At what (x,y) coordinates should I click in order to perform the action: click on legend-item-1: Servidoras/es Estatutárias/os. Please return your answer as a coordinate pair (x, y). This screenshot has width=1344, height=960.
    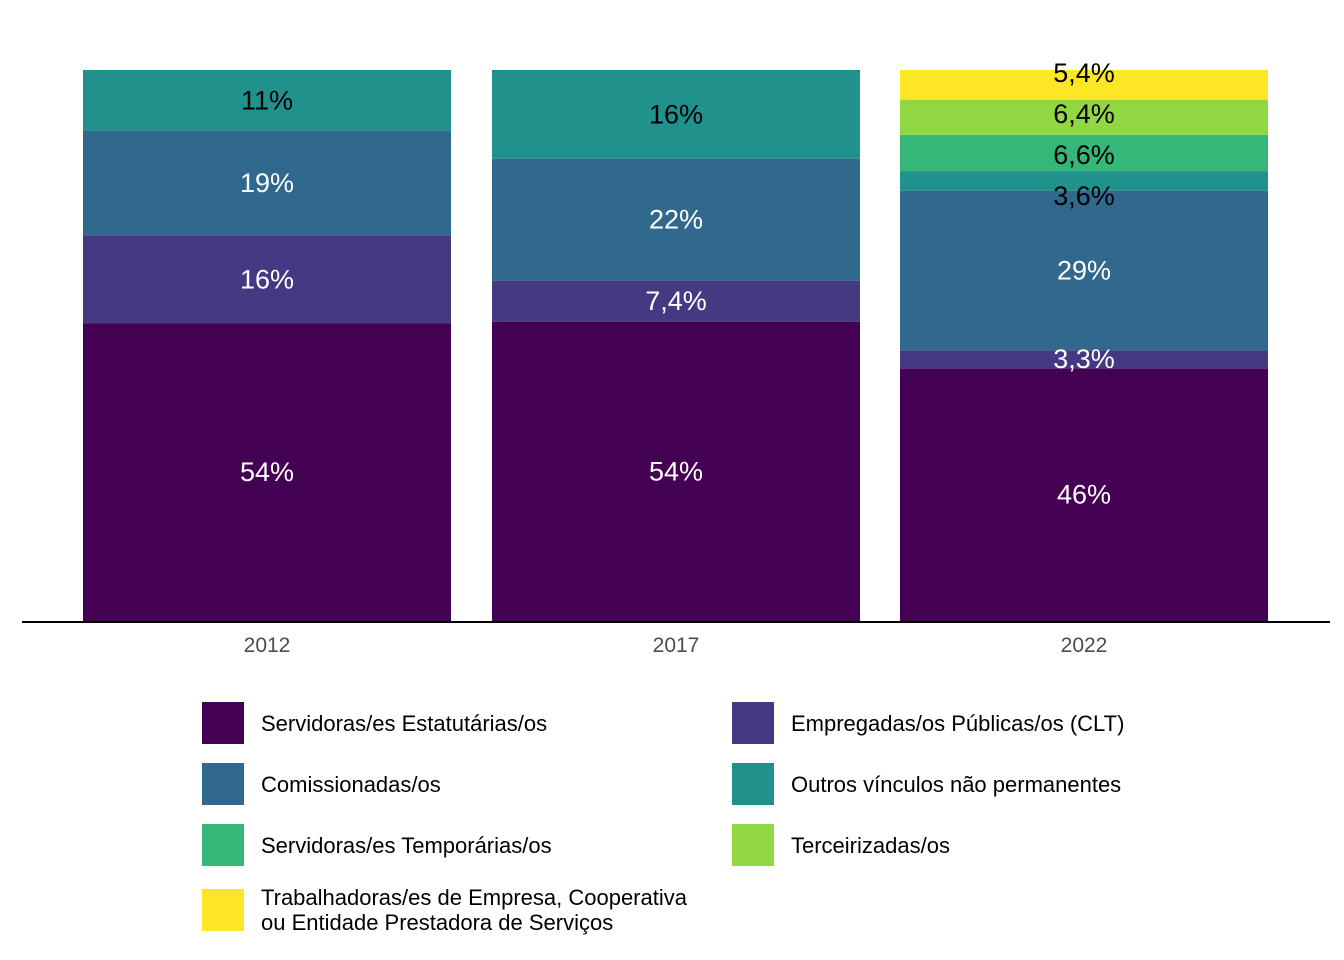
    Looking at the image, I should click on (374, 723).